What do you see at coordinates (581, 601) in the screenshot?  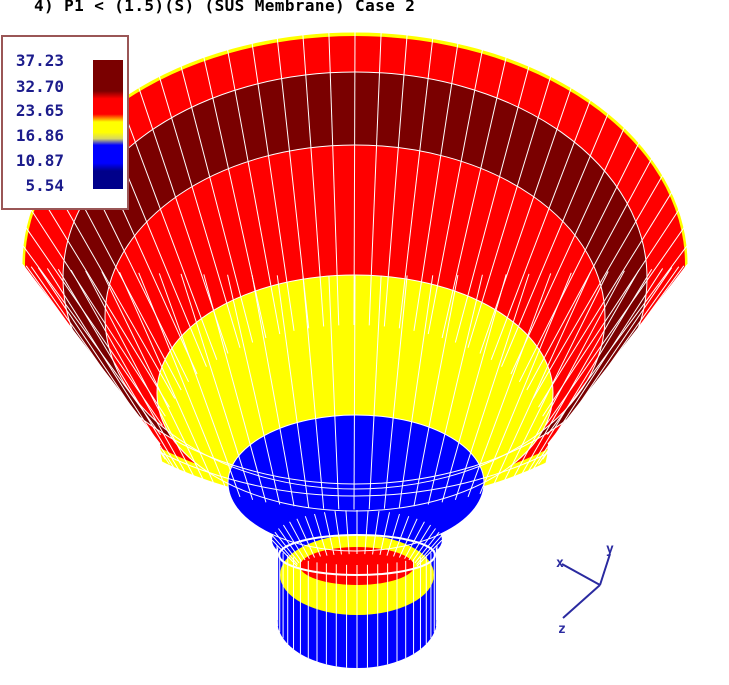 I see `z-axis-line` at bounding box center [581, 601].